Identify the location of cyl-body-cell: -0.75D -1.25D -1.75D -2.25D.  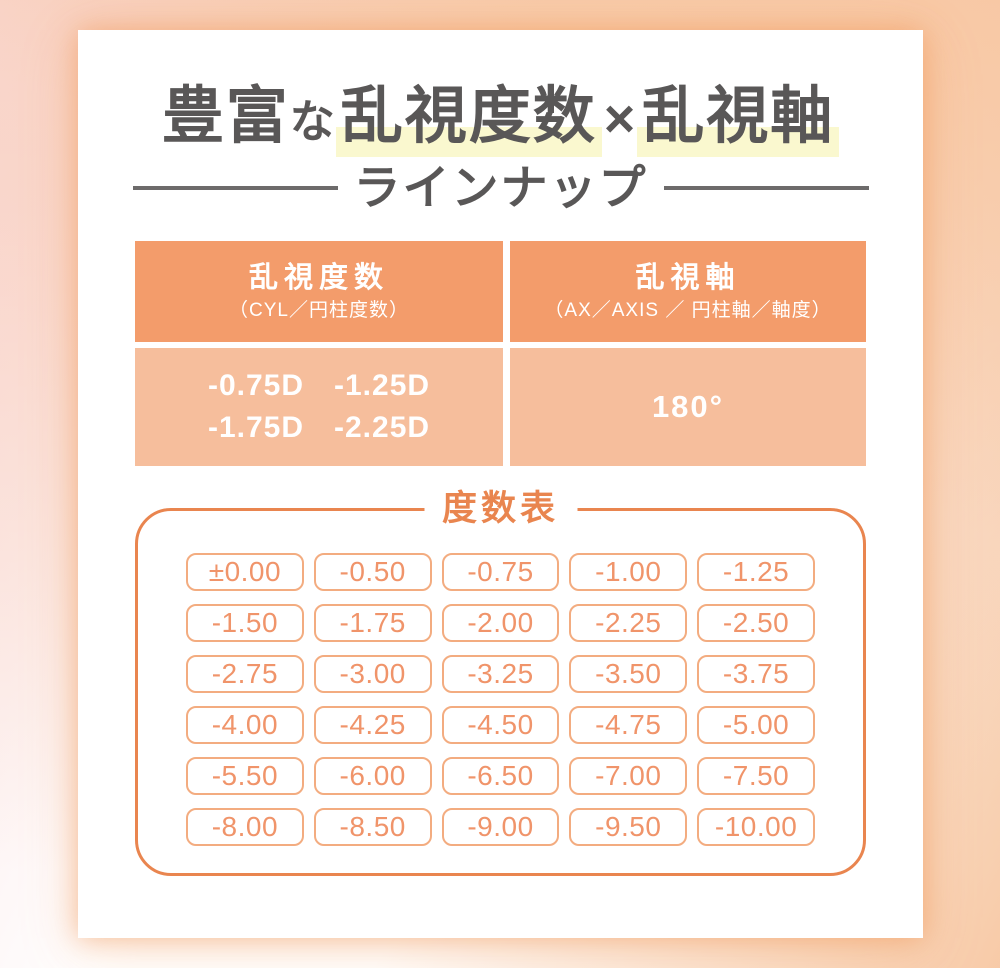
(319, 407).